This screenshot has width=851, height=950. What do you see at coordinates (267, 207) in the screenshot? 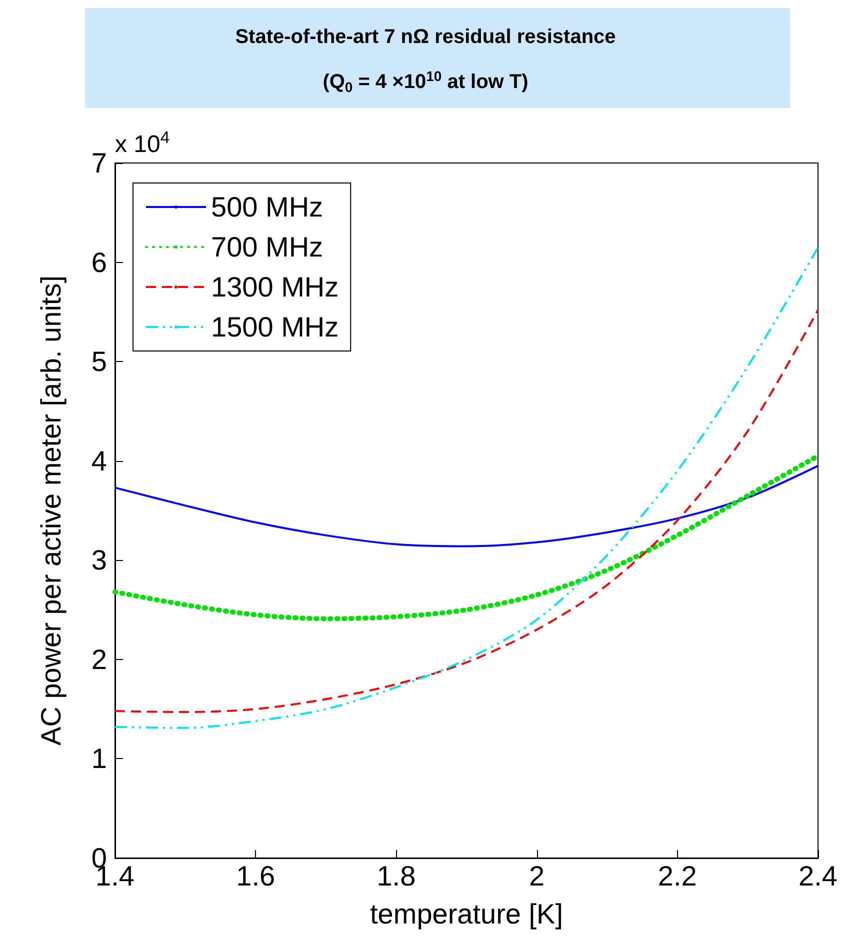
I see `legend-label: 500 MHz` at bounding box center [267, 207].